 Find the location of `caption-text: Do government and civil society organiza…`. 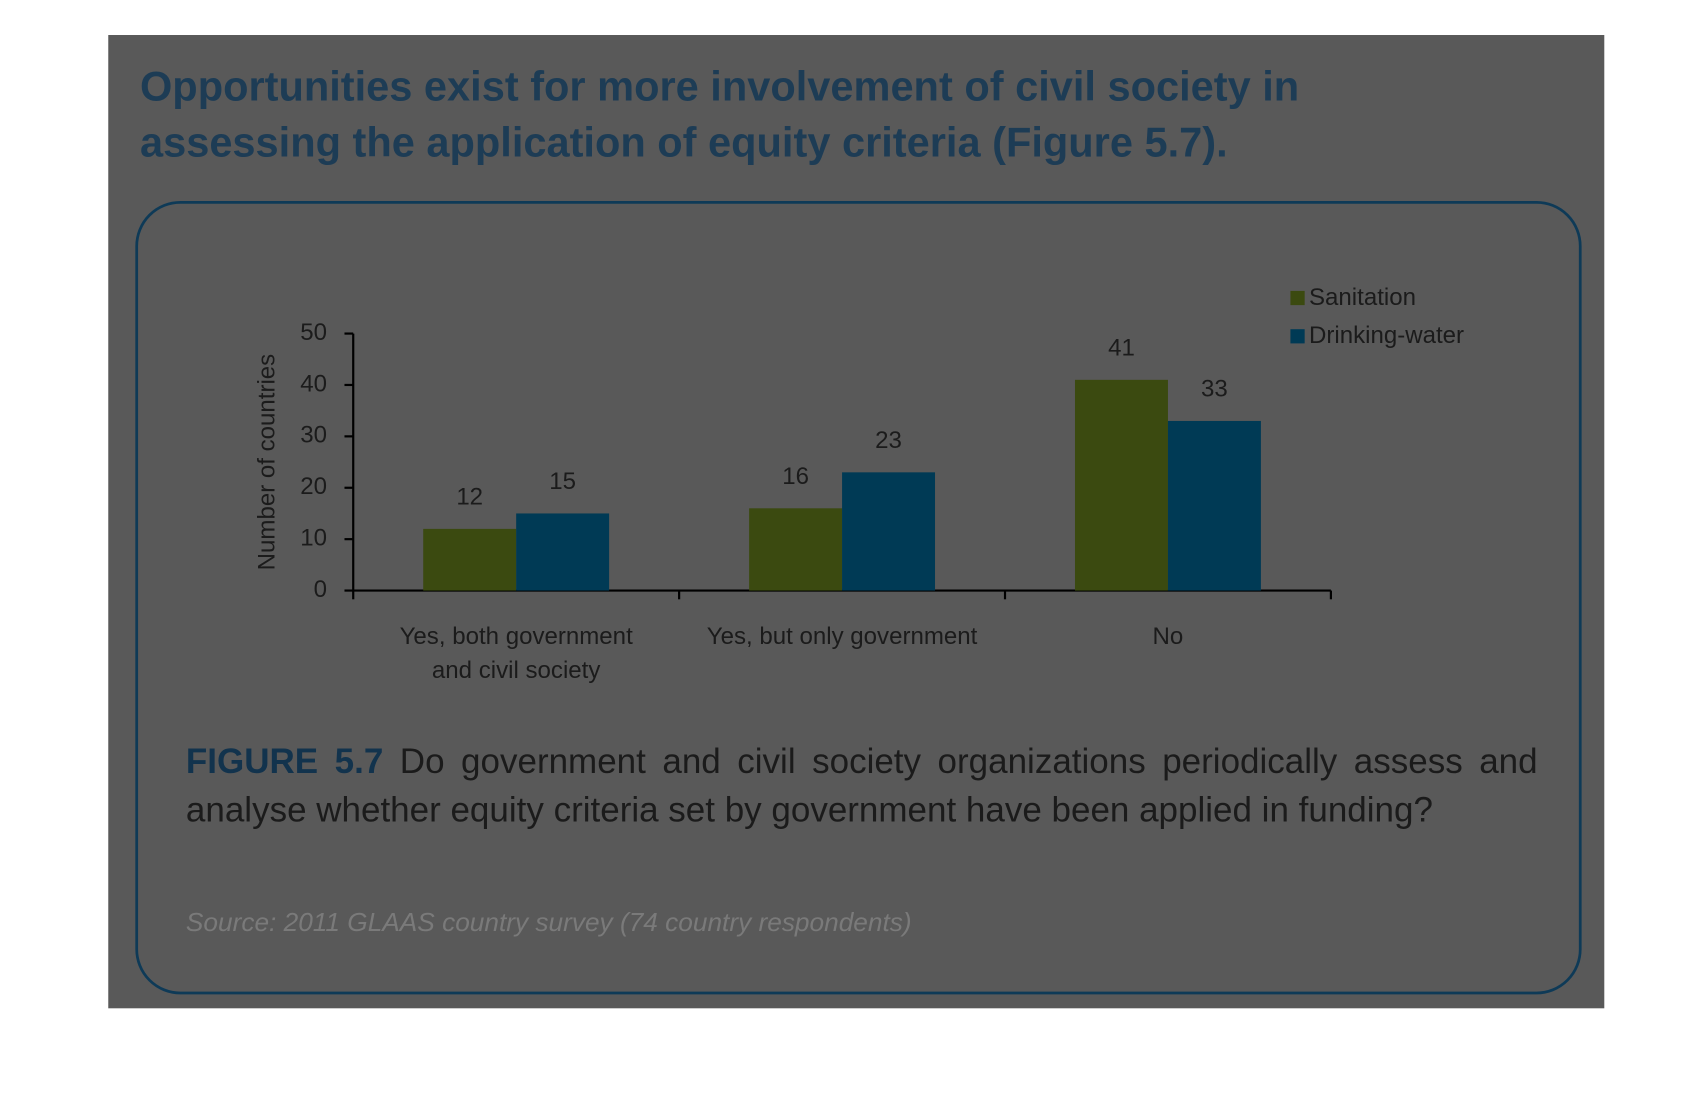

caption-text: Do government and civil society organiza… is located at coordinates (861, 785).